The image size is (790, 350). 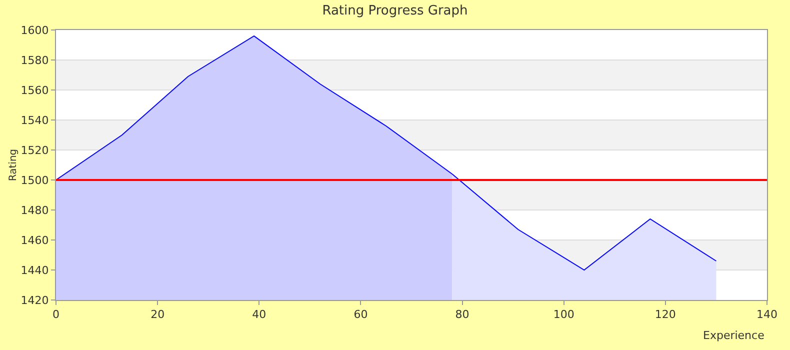 I want to click on x-tick-label: 80, so click(x=462, y=315).